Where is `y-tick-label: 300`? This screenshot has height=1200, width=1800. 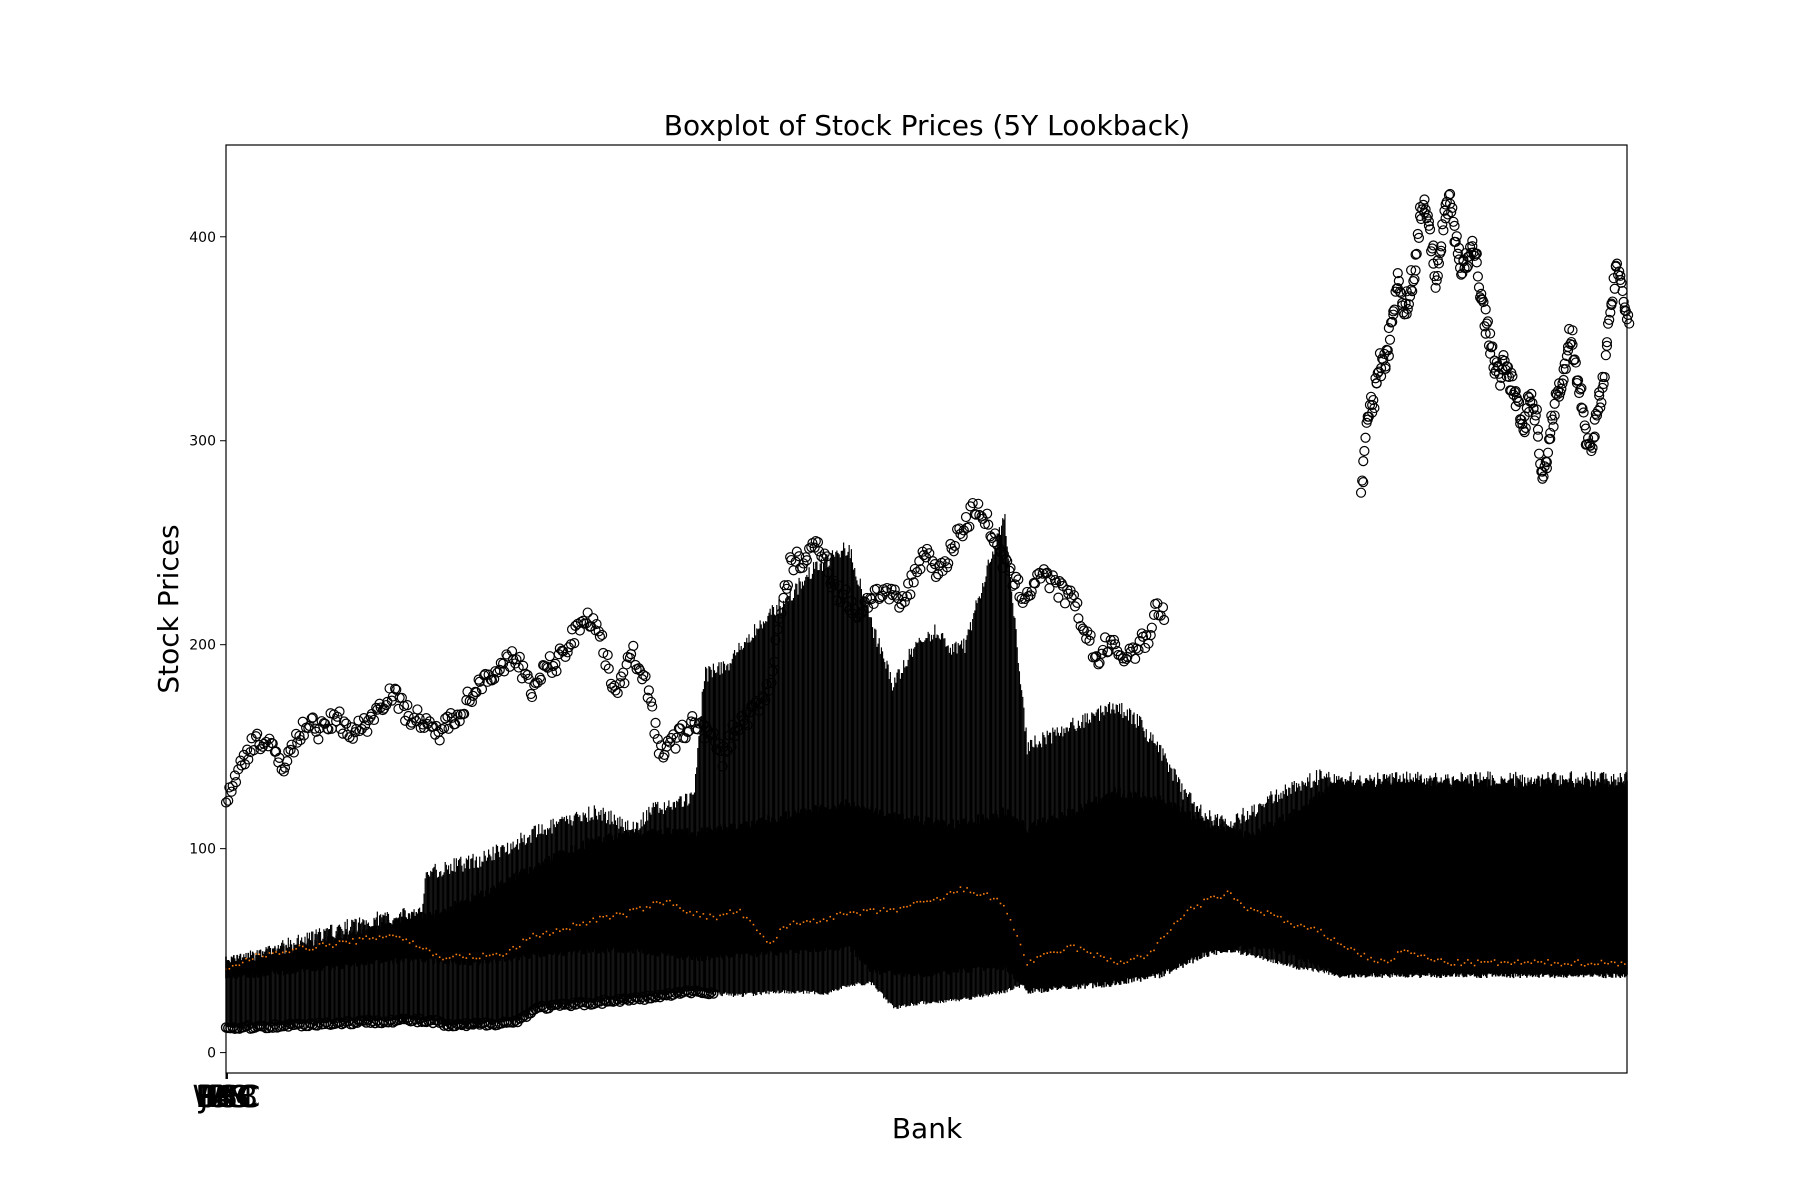 y-tick-label: 300 is located at coordinates (202, 442).